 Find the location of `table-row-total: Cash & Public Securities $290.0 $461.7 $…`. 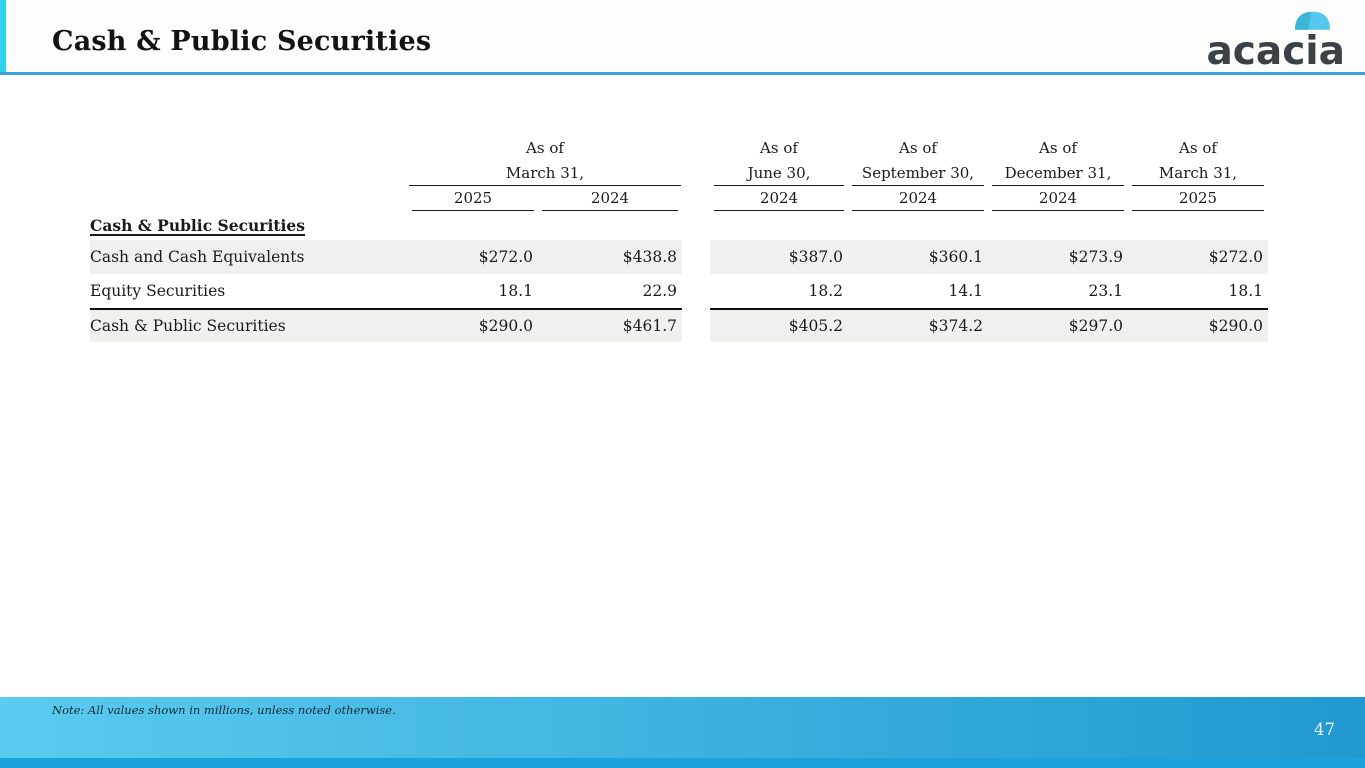

table-row-total: Cash & Public Securities $290.0 $461.7 $… is located at coordinates (679, 325).